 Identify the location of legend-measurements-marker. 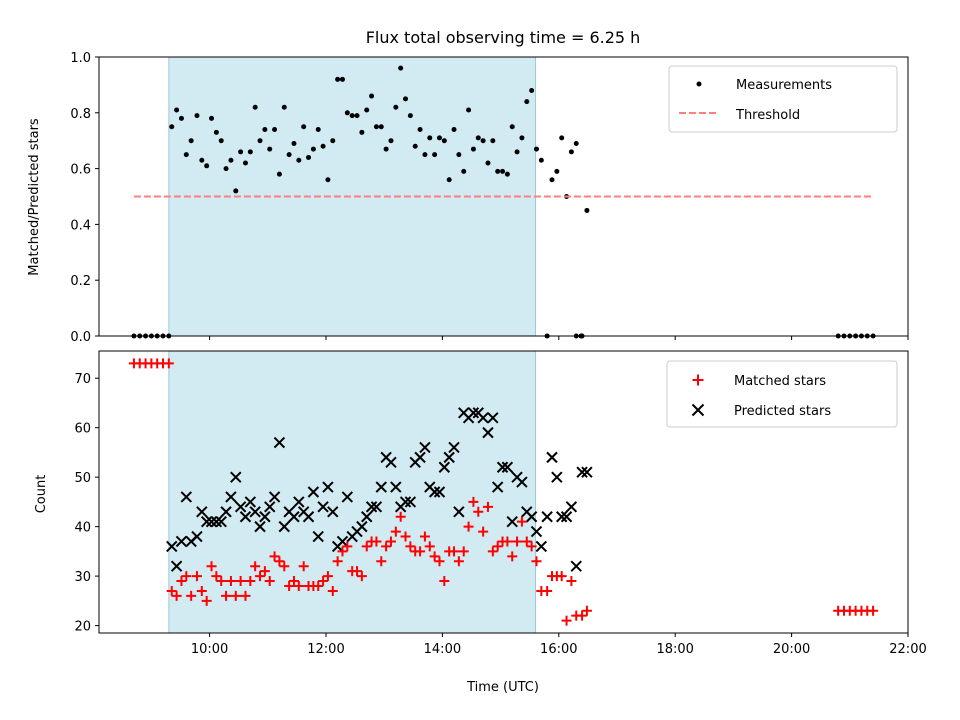
(699, 84).